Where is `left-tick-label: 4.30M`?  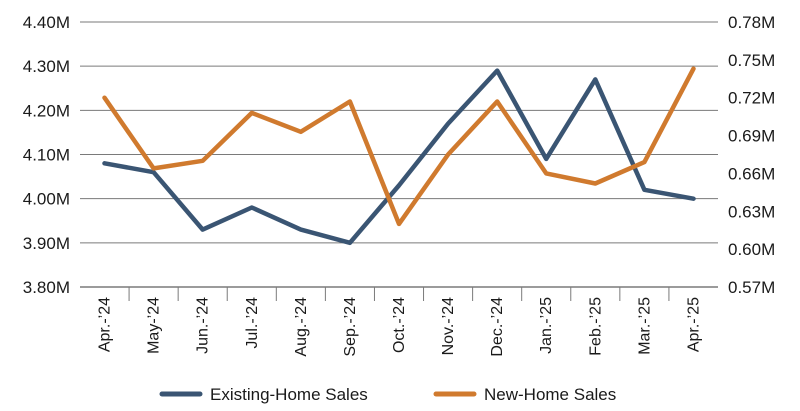
left-tick-label: 4.30M is located at coordinates (46, 66).